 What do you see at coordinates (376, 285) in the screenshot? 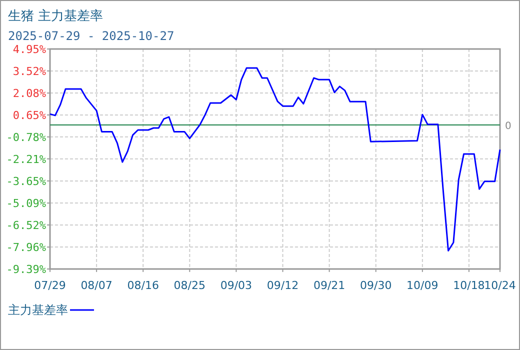
I see `x-tick-label: 09/30` at bounding box center [376, 285].